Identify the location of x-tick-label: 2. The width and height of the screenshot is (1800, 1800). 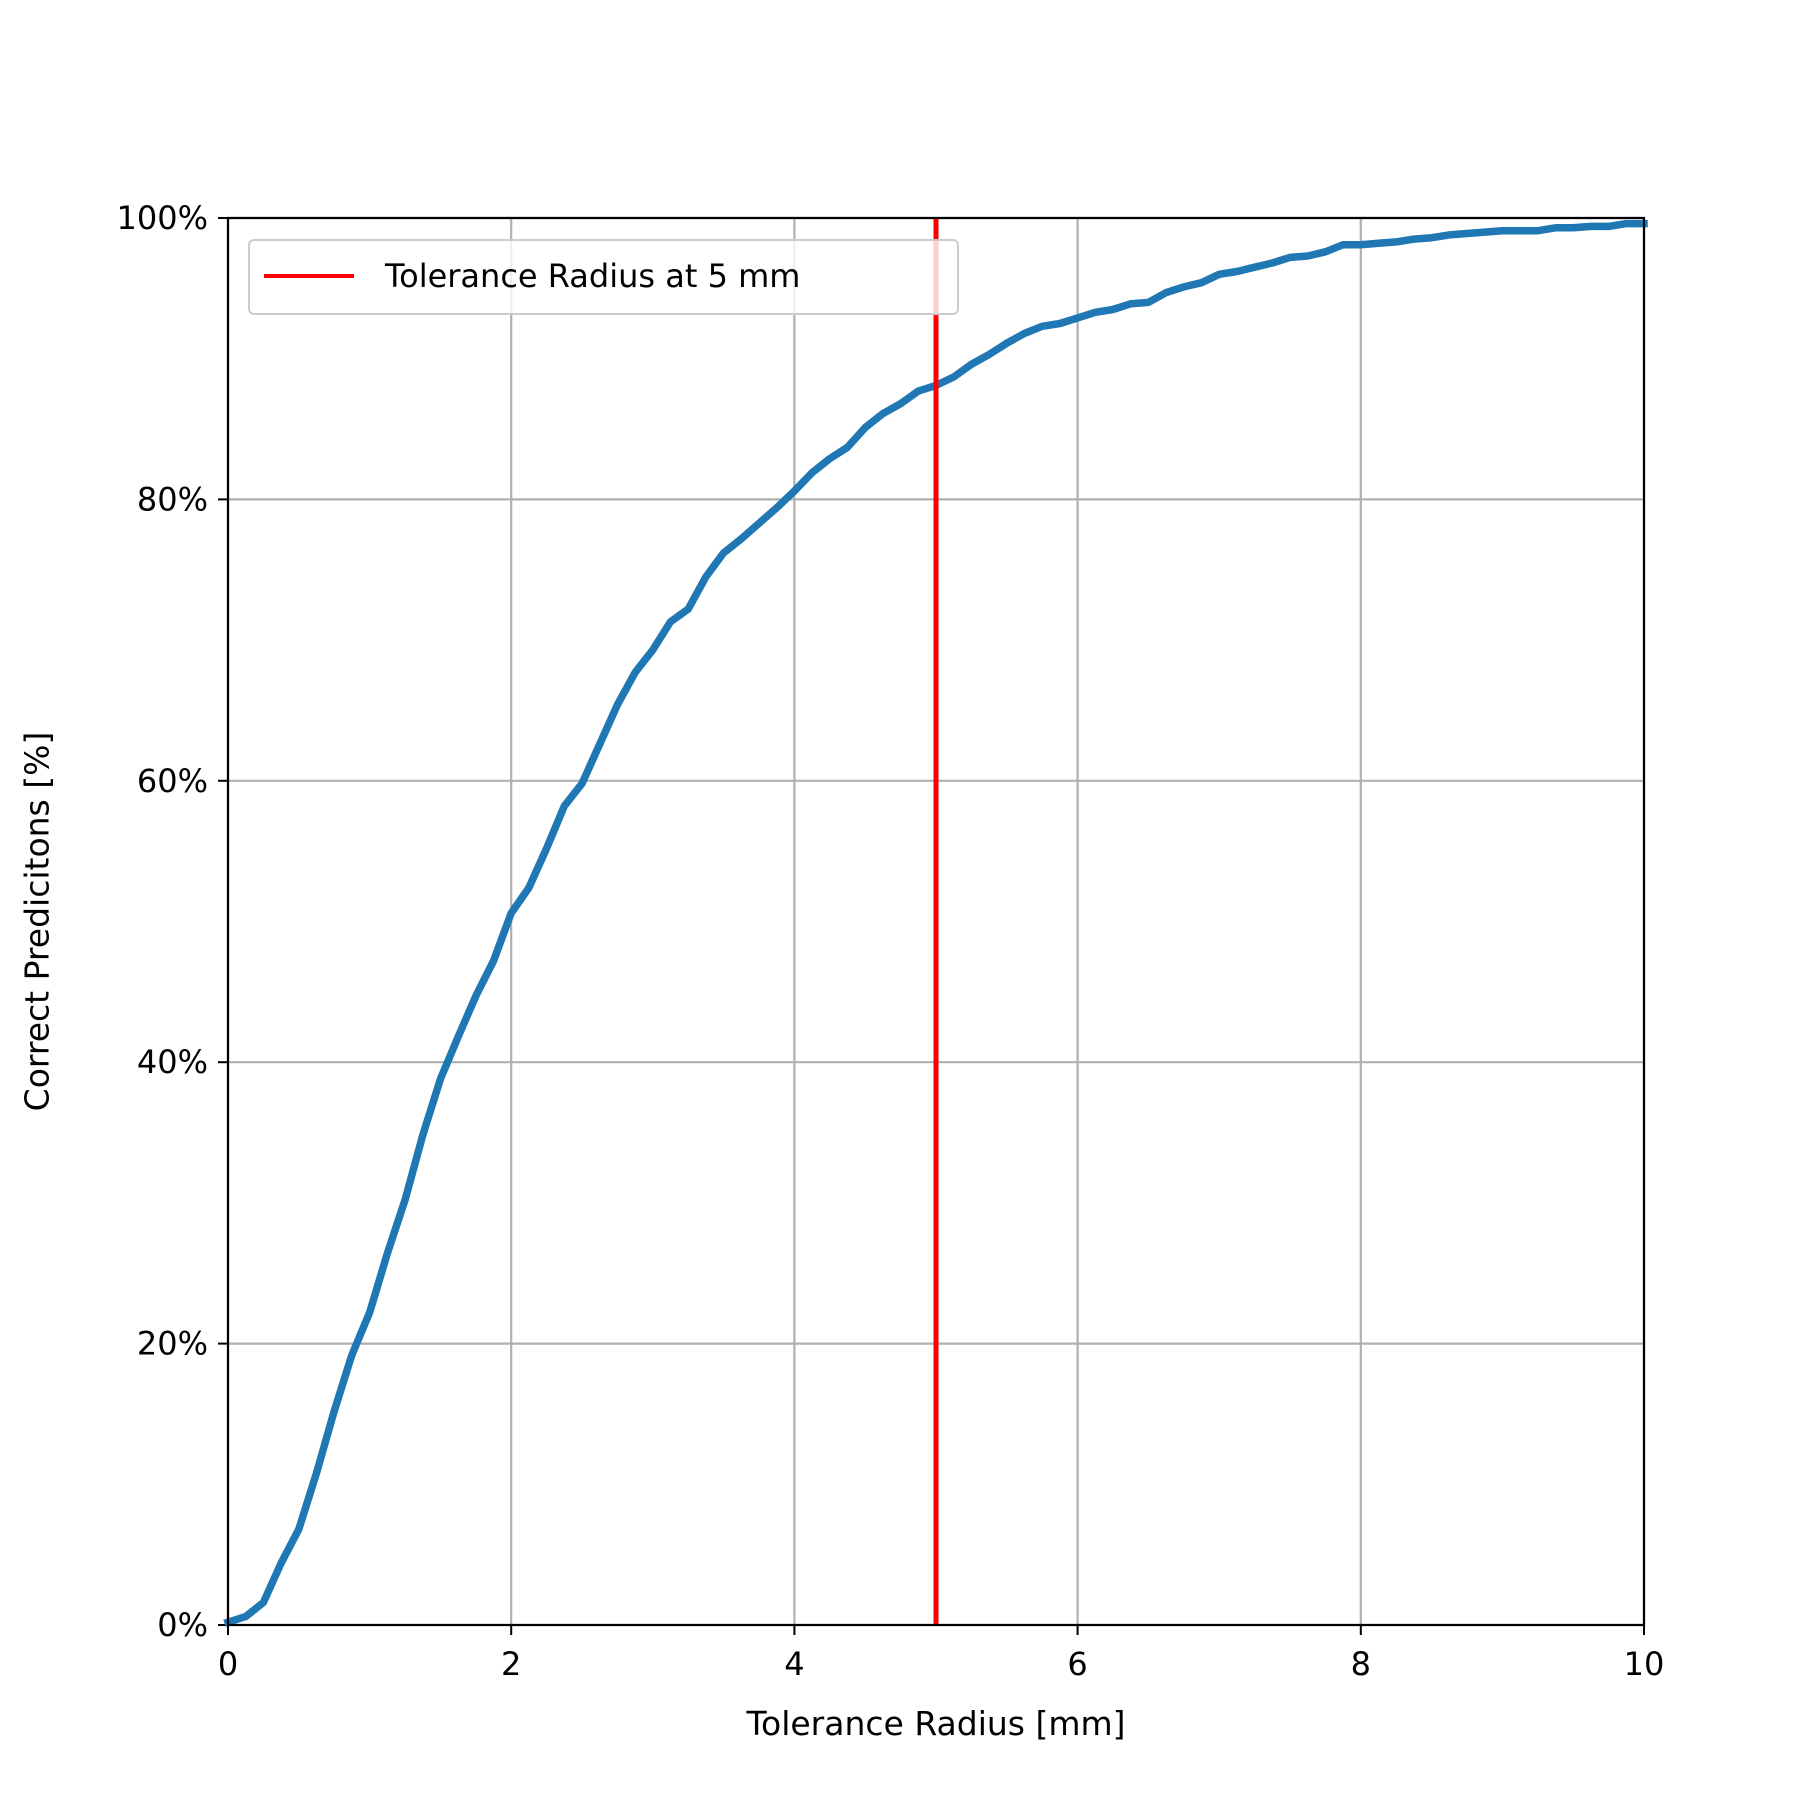
(511, 1664).